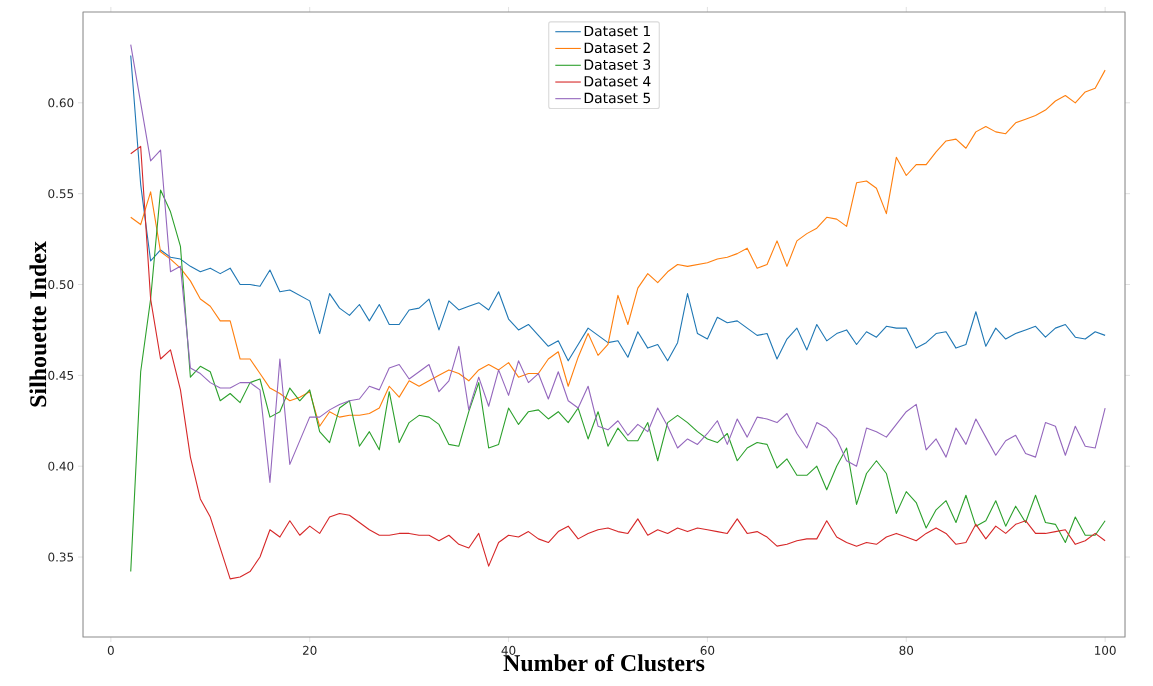 This screenshot has width=1153, height=686. I want to click on x-tick-label: 20, so click(309, 650).